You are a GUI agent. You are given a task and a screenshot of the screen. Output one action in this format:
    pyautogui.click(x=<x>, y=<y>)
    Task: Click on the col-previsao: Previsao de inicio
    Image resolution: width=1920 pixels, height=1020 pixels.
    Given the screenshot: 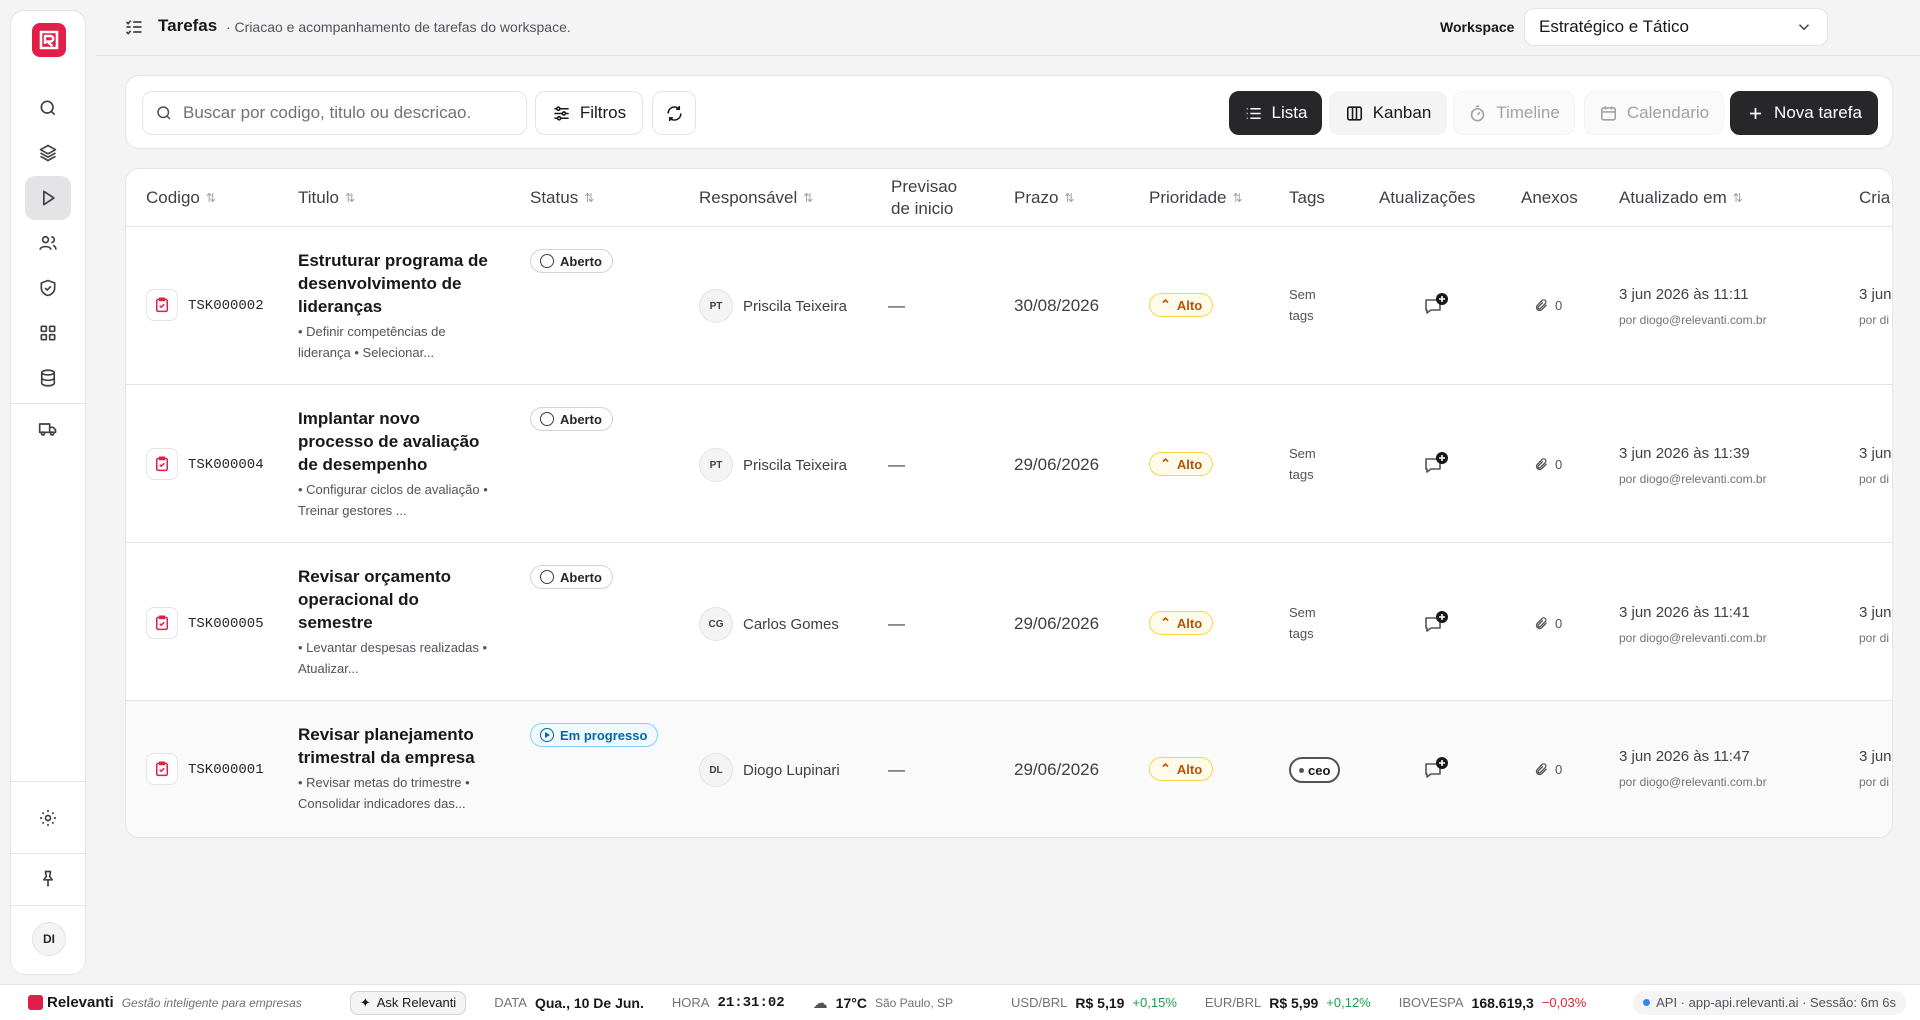 What is the action you would take?
    pyautogui.click(x=924, y=197)
    